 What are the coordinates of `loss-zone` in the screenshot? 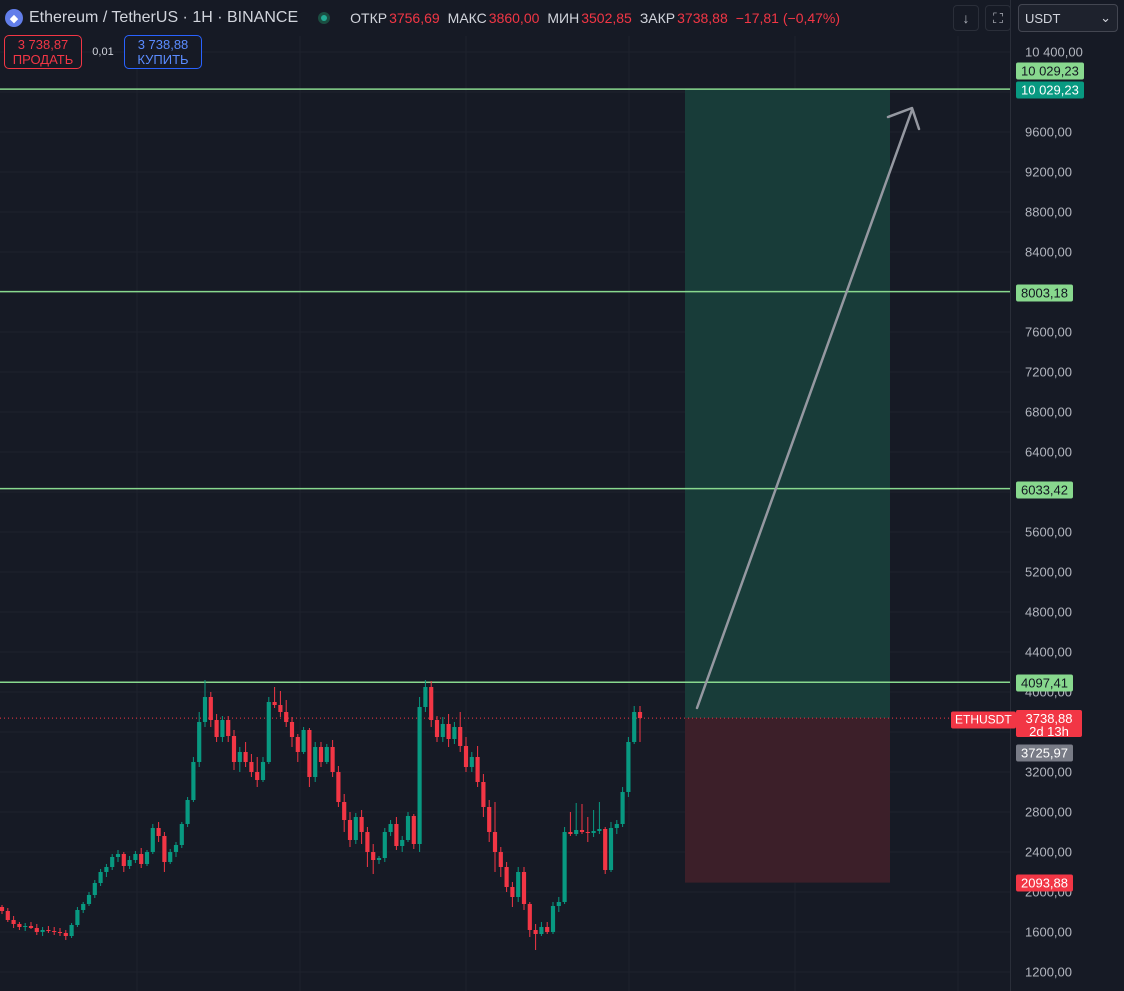 It's located at (787, 800).